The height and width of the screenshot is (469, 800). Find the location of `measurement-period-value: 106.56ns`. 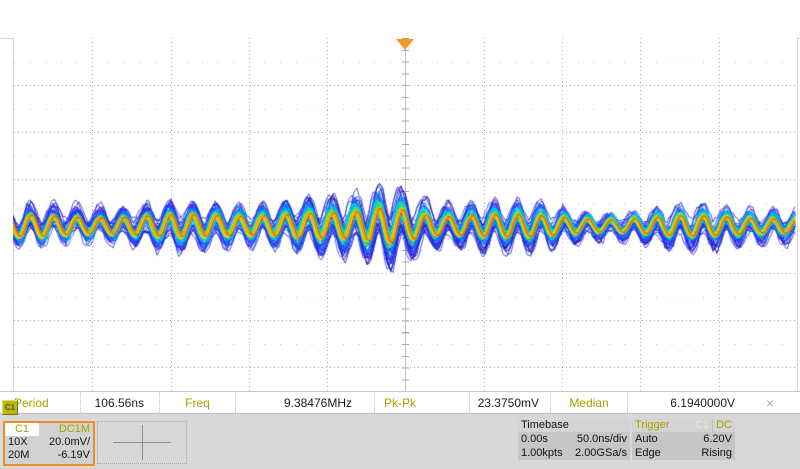

measurement-period-value: 106.56ns is located at coordinates (119, 402).